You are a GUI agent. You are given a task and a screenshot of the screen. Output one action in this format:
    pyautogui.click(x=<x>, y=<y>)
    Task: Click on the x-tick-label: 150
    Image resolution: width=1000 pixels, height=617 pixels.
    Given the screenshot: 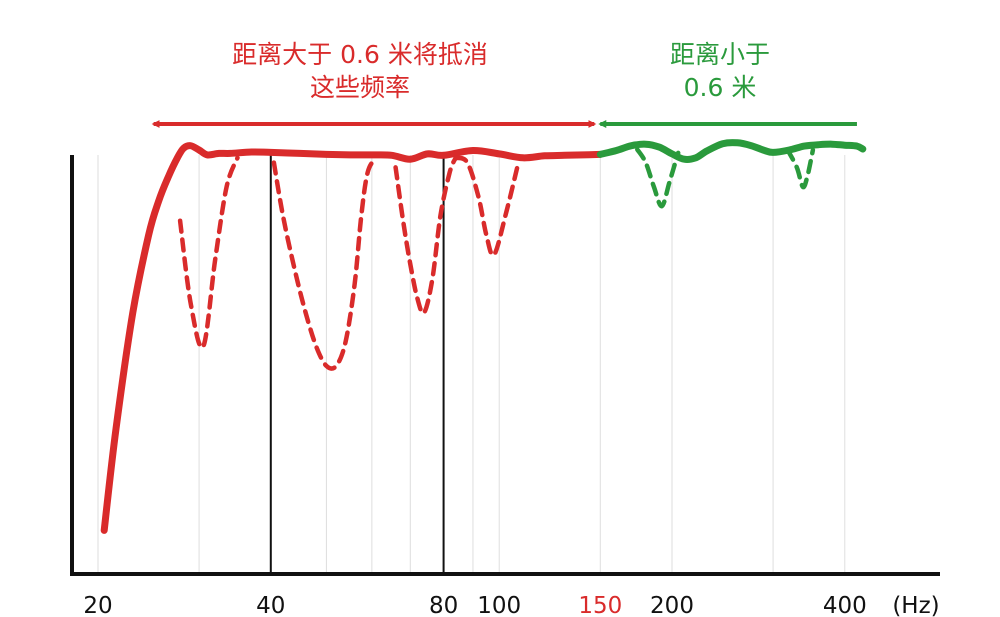 What is the action you would take?
    pyautogui.click(x=600, y=605)
    